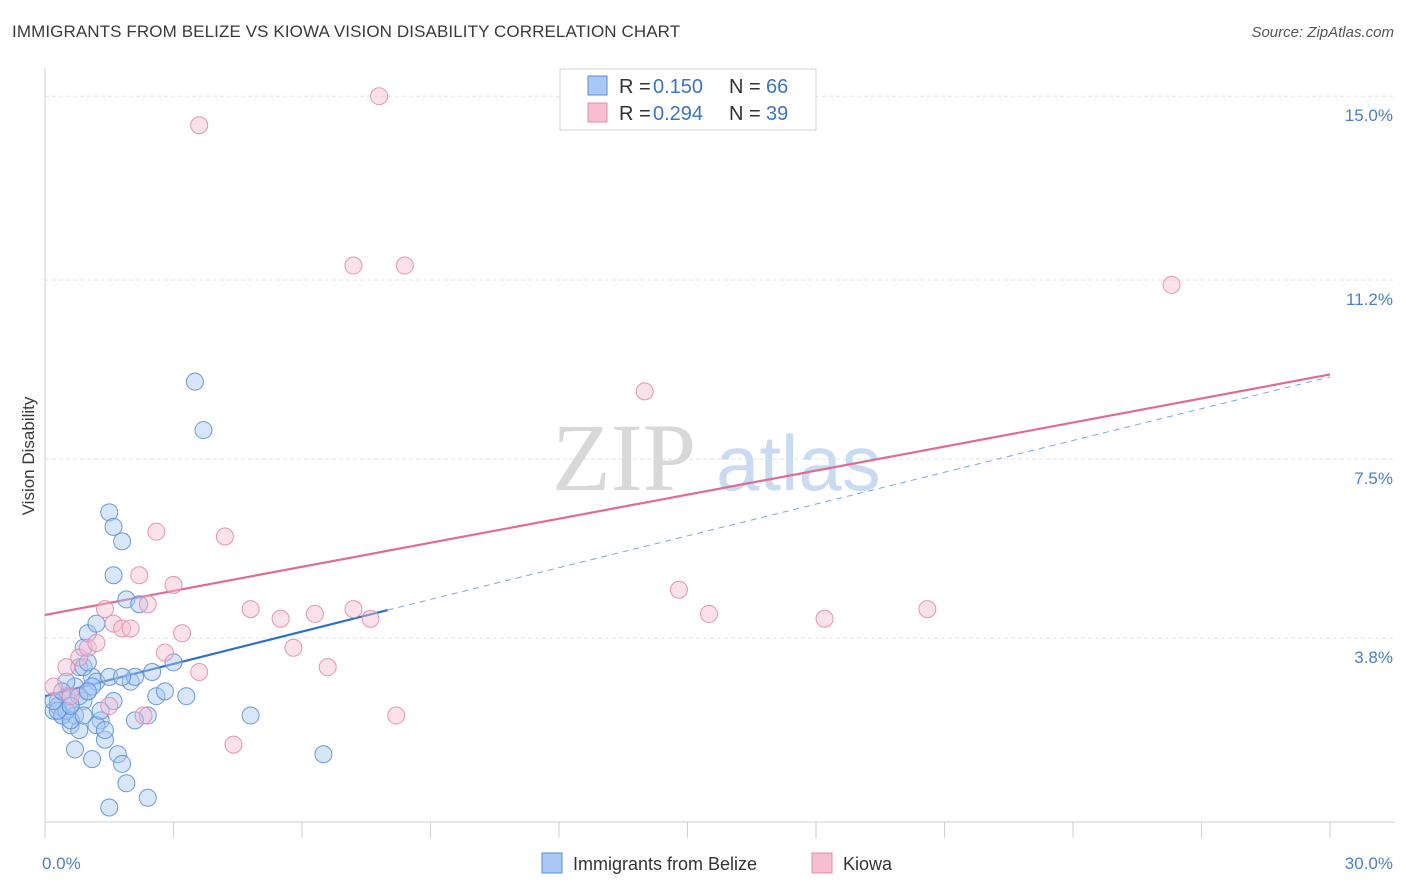 The width and height of the screenshot is (1406, 892). Describe the element at coordinates (1373, 657) in the screenshot. I see `y-tick-label: 3.8%` at that location.